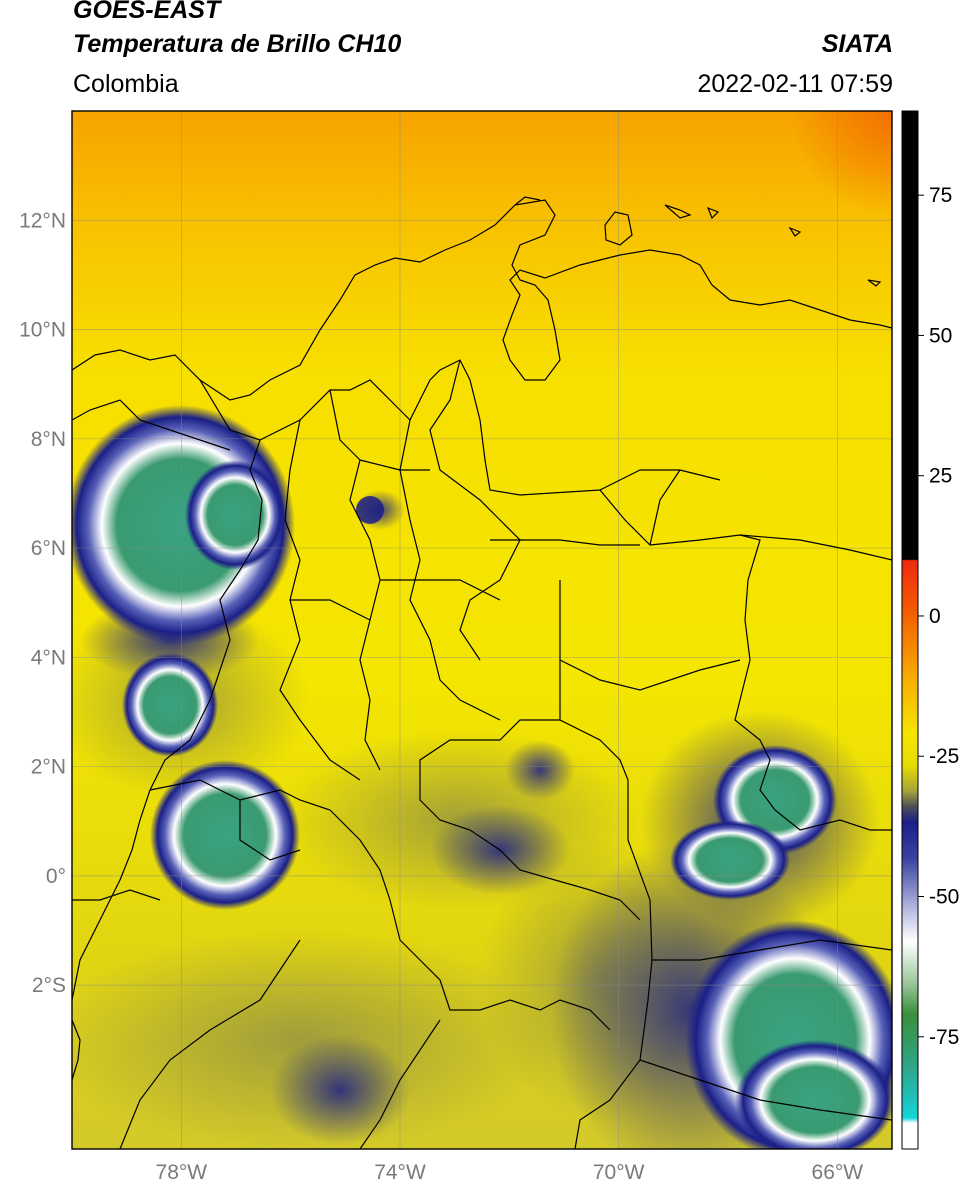  I want to click on lon-tick-label: 78°W, so click(182, 1172).